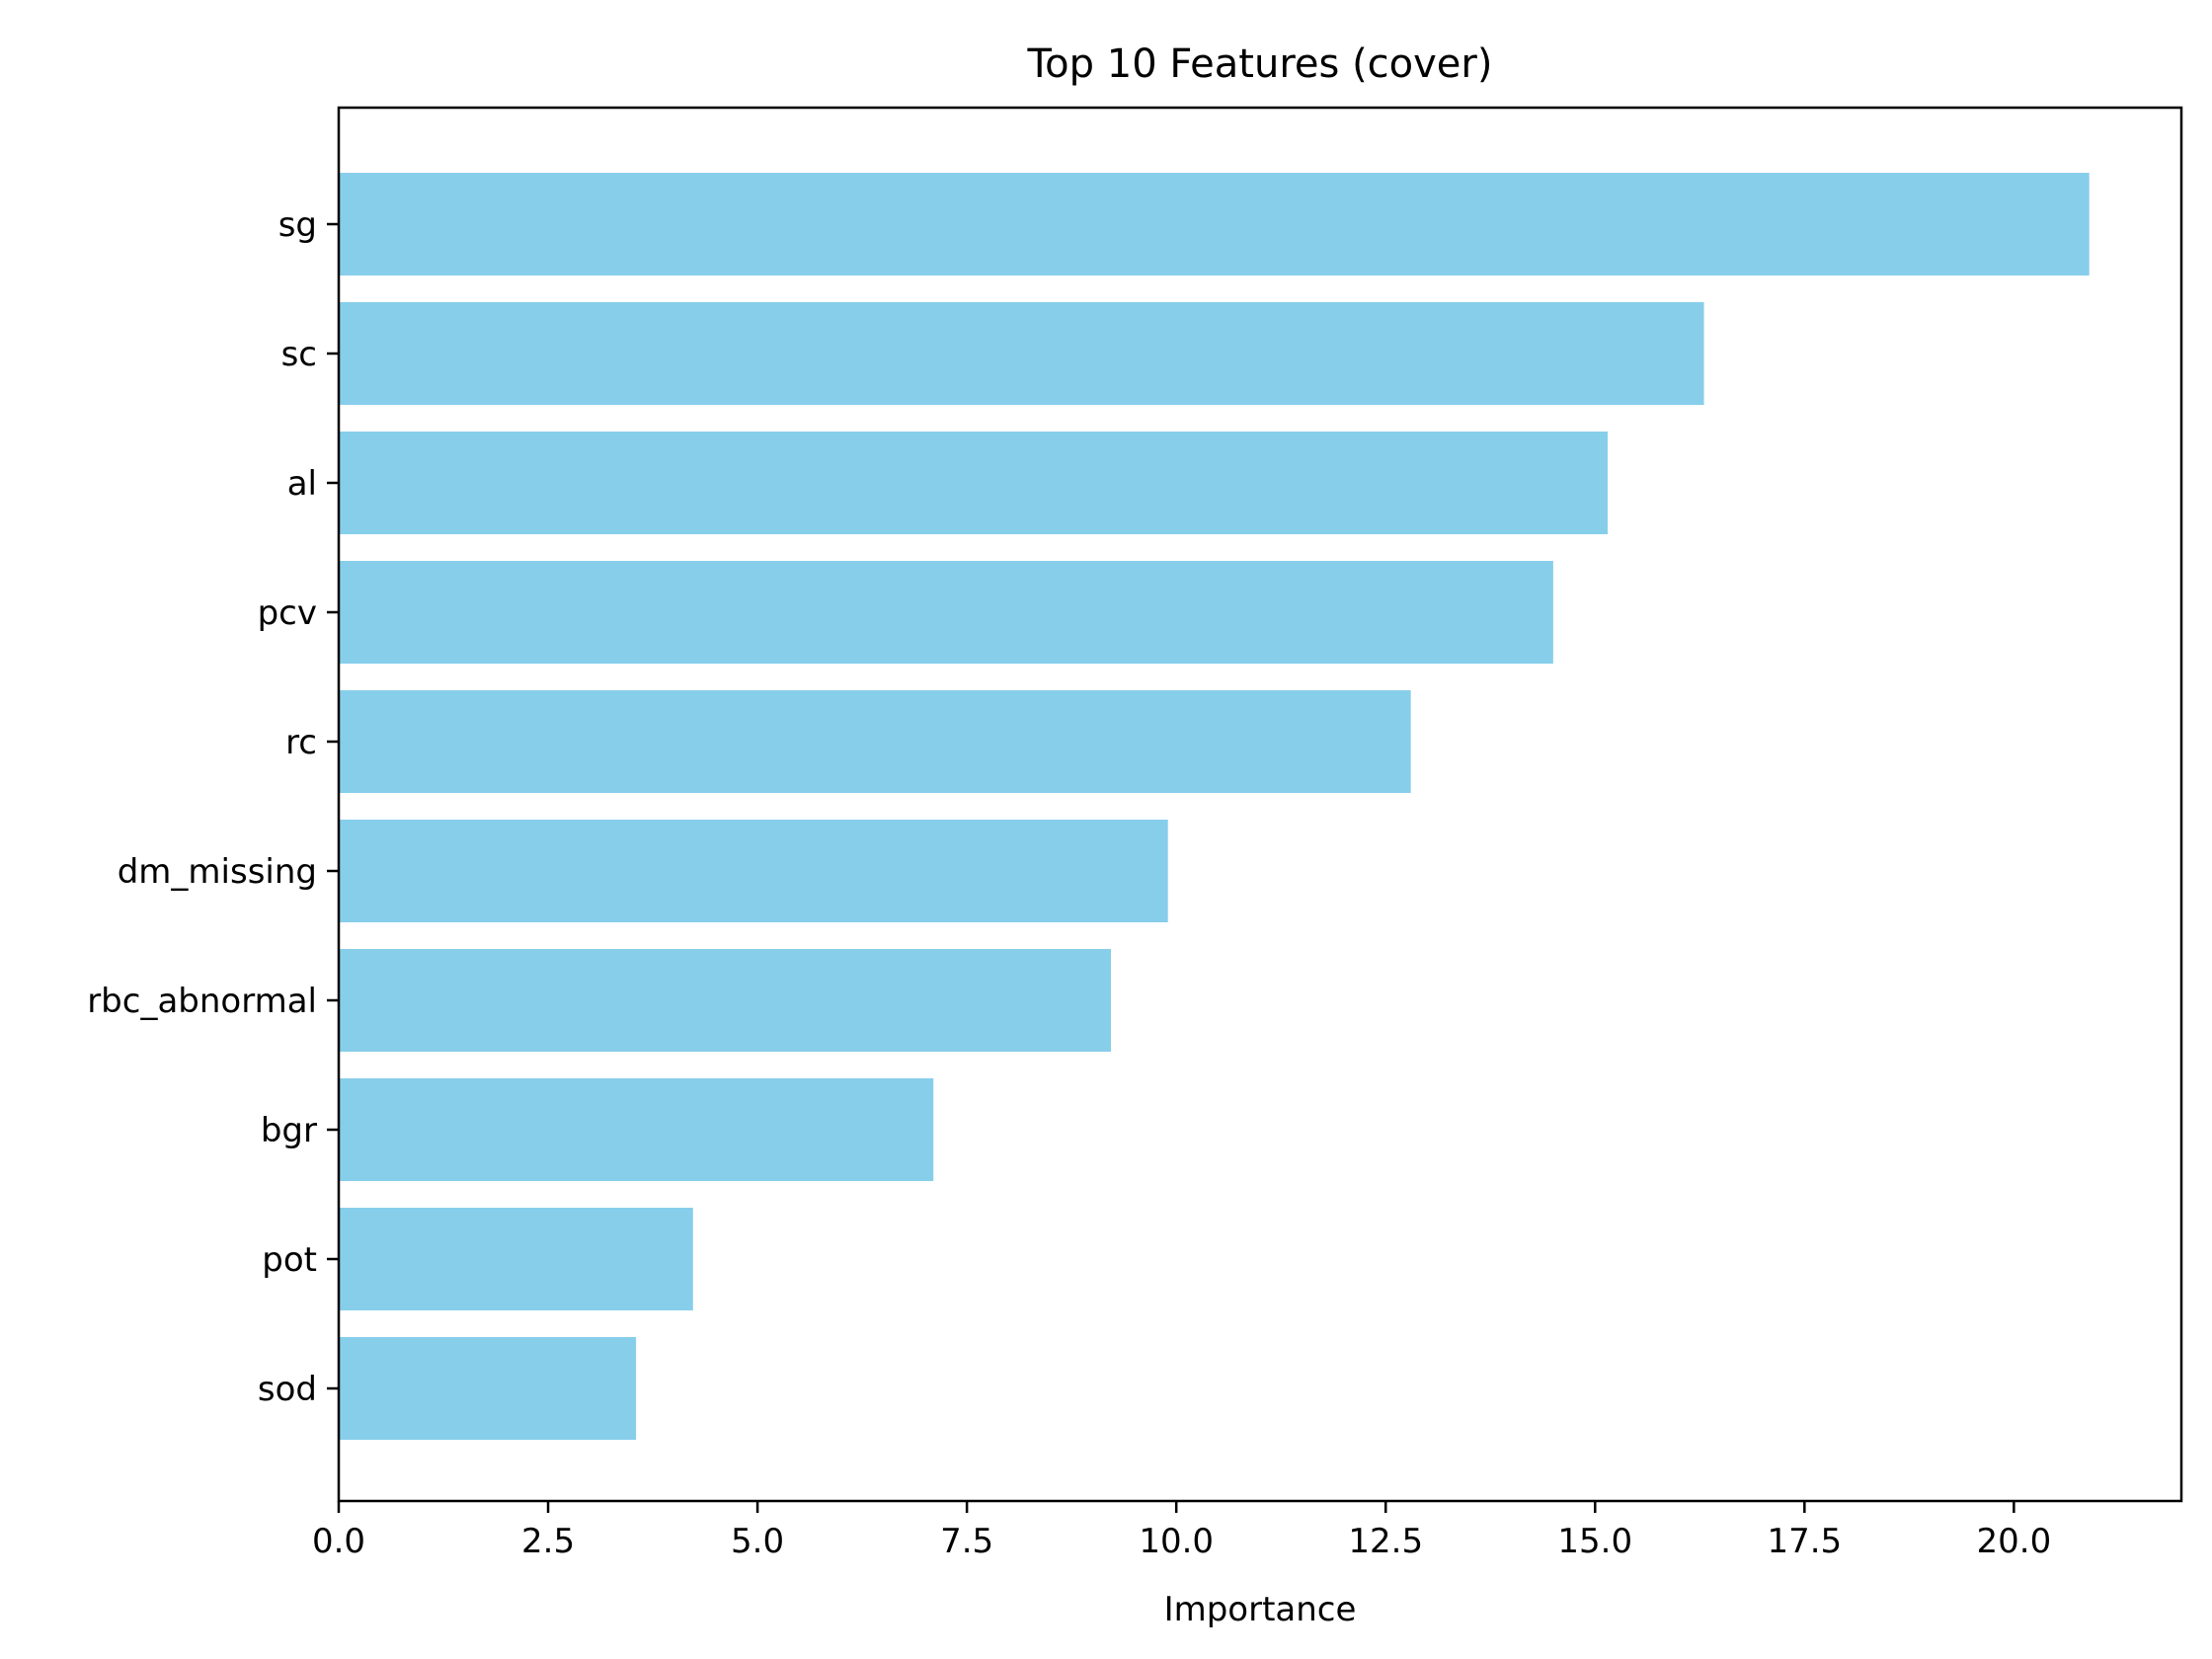  I want to click on bar-rc, so click(875, 742).